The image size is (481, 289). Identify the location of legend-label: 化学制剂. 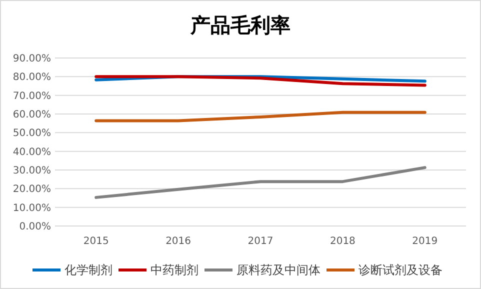
(88, 270).